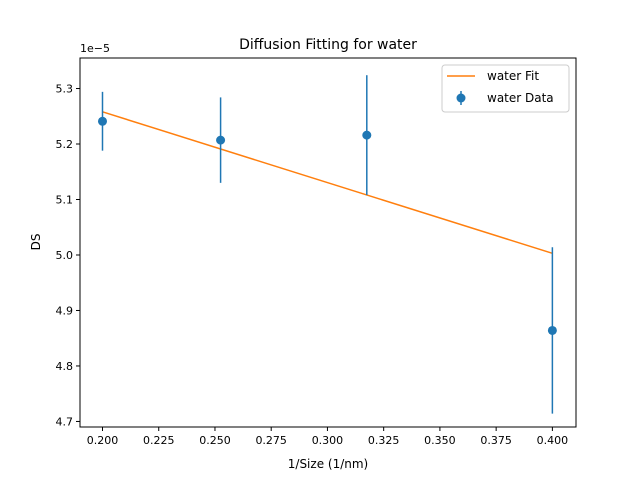 The height and width of the screenshot is (480, 640). I want to click on x-tick-label: 0.350, so click(440, 440).